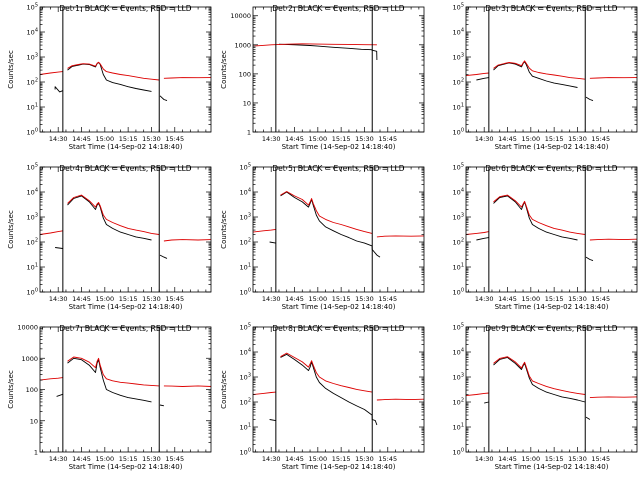 The width and height of the screenshot is (640, 480). Describe the element at coordinates (249, 133) in the screenshot. I see `y-tick-label: 1` at that location.